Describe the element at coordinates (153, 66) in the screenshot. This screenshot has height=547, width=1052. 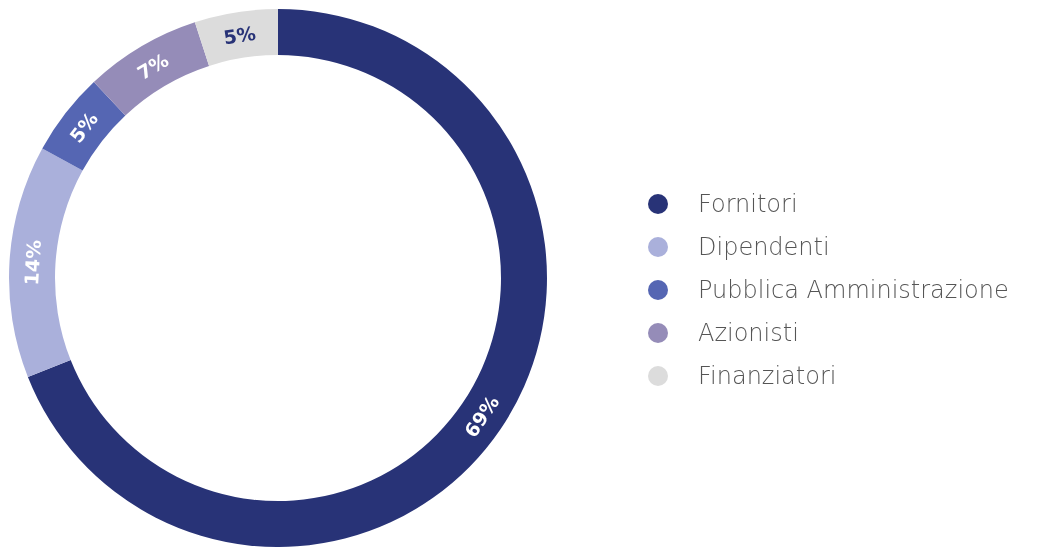
I see `data-label: 7%` at that location.